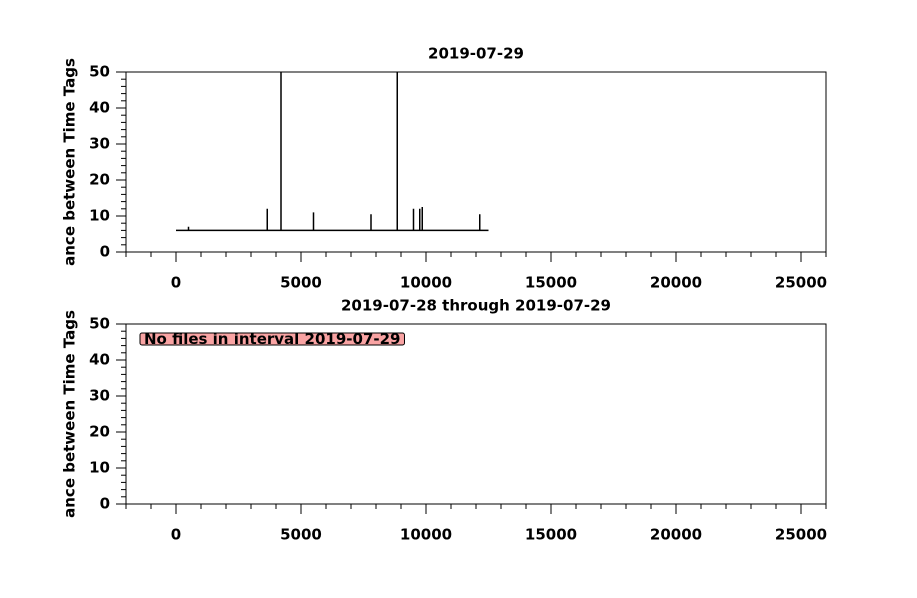 The width and height of the screenshot is (917, 598). Describe the element at coordinates (476, 54) in the screenshot. I see `chart-title: 2019-07-29` at that location.